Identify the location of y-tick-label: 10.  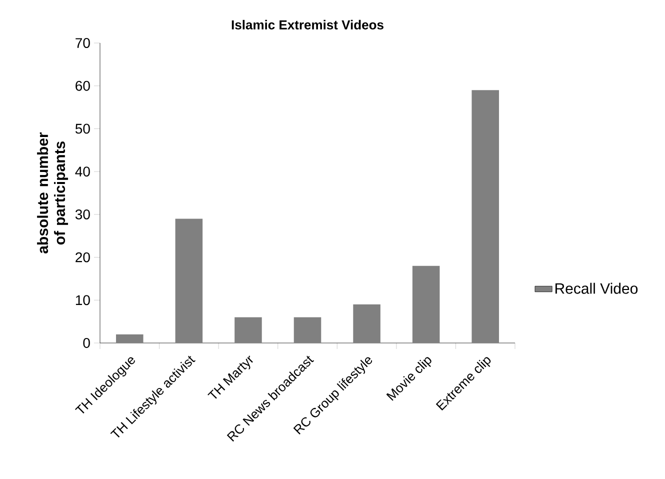
(83, 300).